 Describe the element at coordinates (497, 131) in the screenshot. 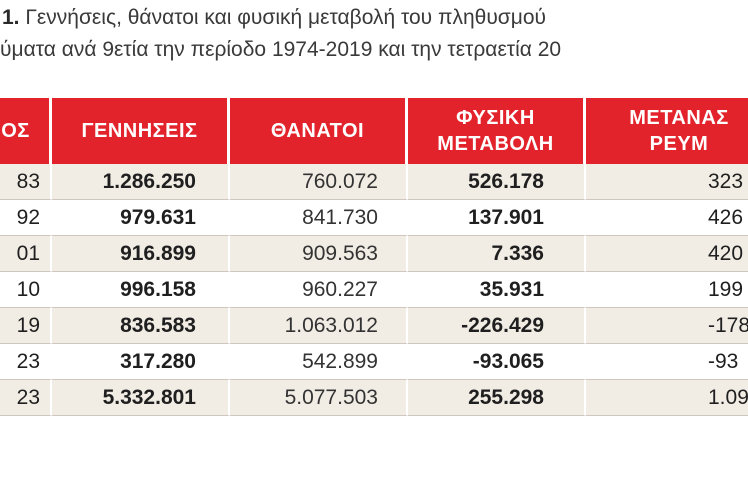

I see `header-natural-change: ΦΥΣΙΚΗ ΜΕΤΑΒΟΛΗ` at that location.